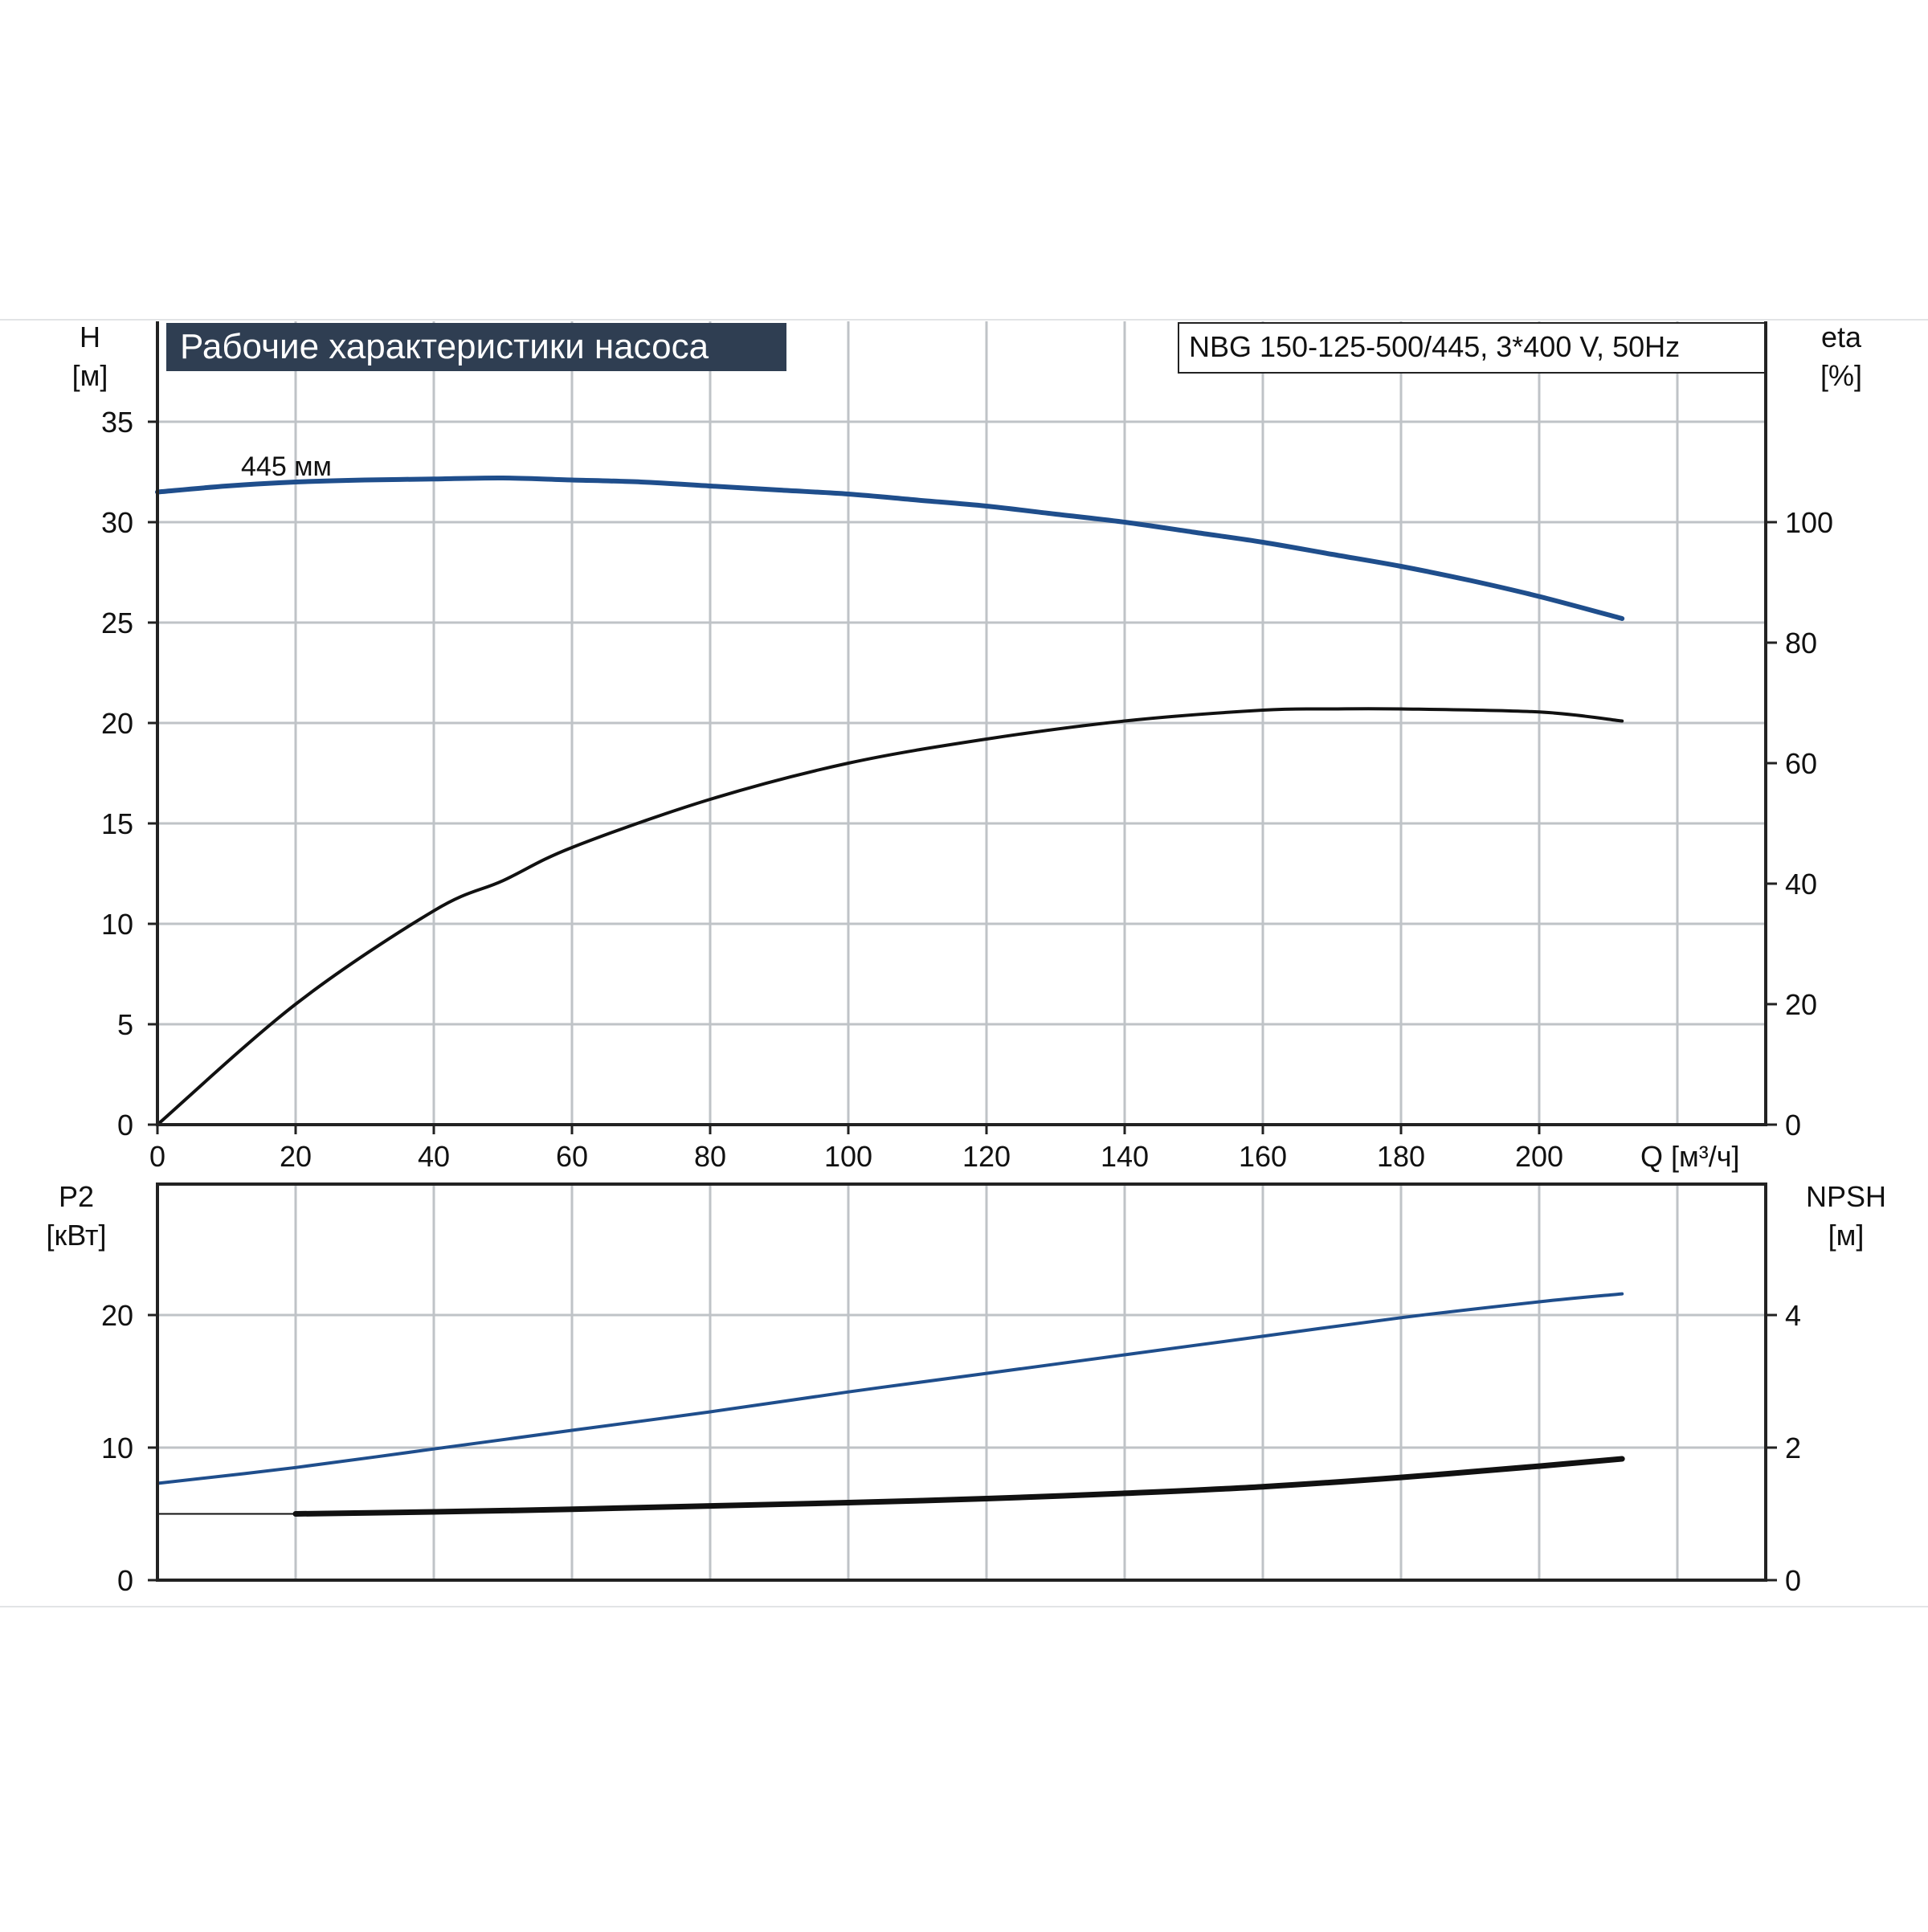 The image size is (1928, 1932). I want to click on impeller-annotation: 445 мм, so click(287, 466).